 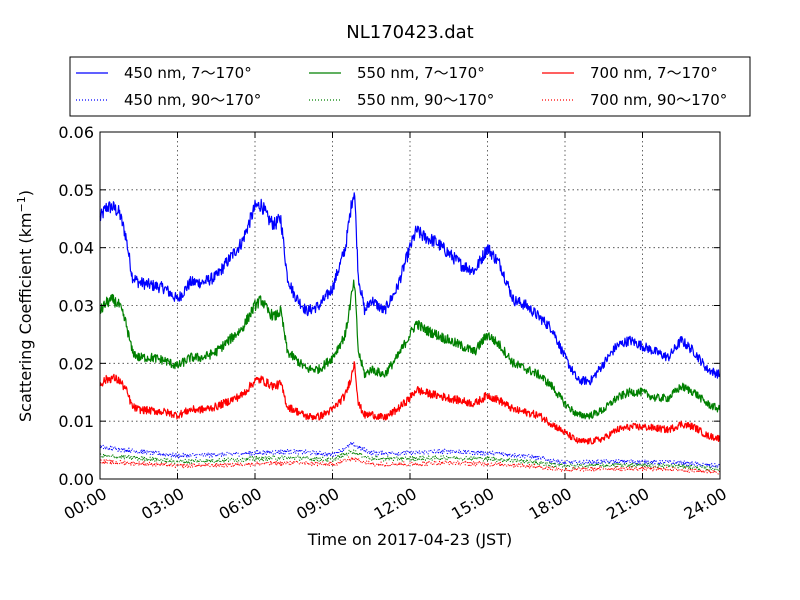 What do you see at coordinates (162, 504) in the screenshot?
I see `x-tick-label: 03:00` at bounding box center [162, 504].